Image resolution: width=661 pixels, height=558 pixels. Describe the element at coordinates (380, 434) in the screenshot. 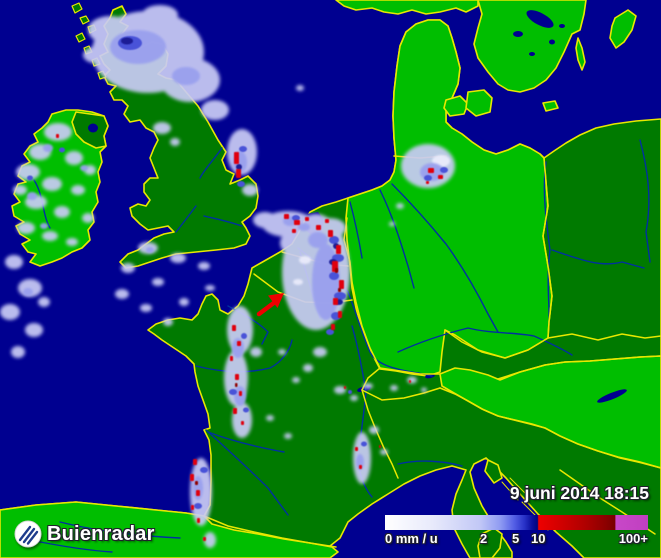

I see `border-fr-it` at that location.